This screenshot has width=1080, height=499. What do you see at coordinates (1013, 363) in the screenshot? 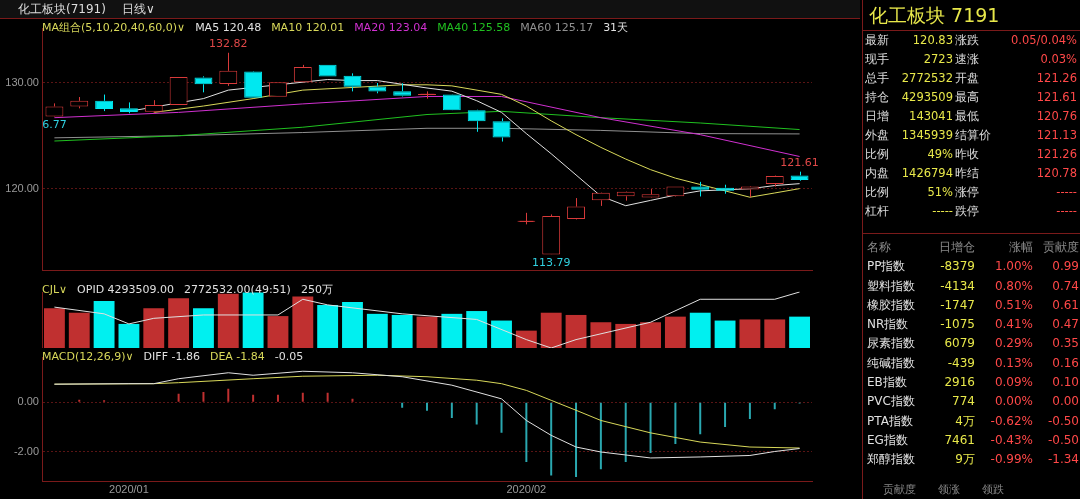
I see `text: 0.13%` at bounding box center [1013, 363].